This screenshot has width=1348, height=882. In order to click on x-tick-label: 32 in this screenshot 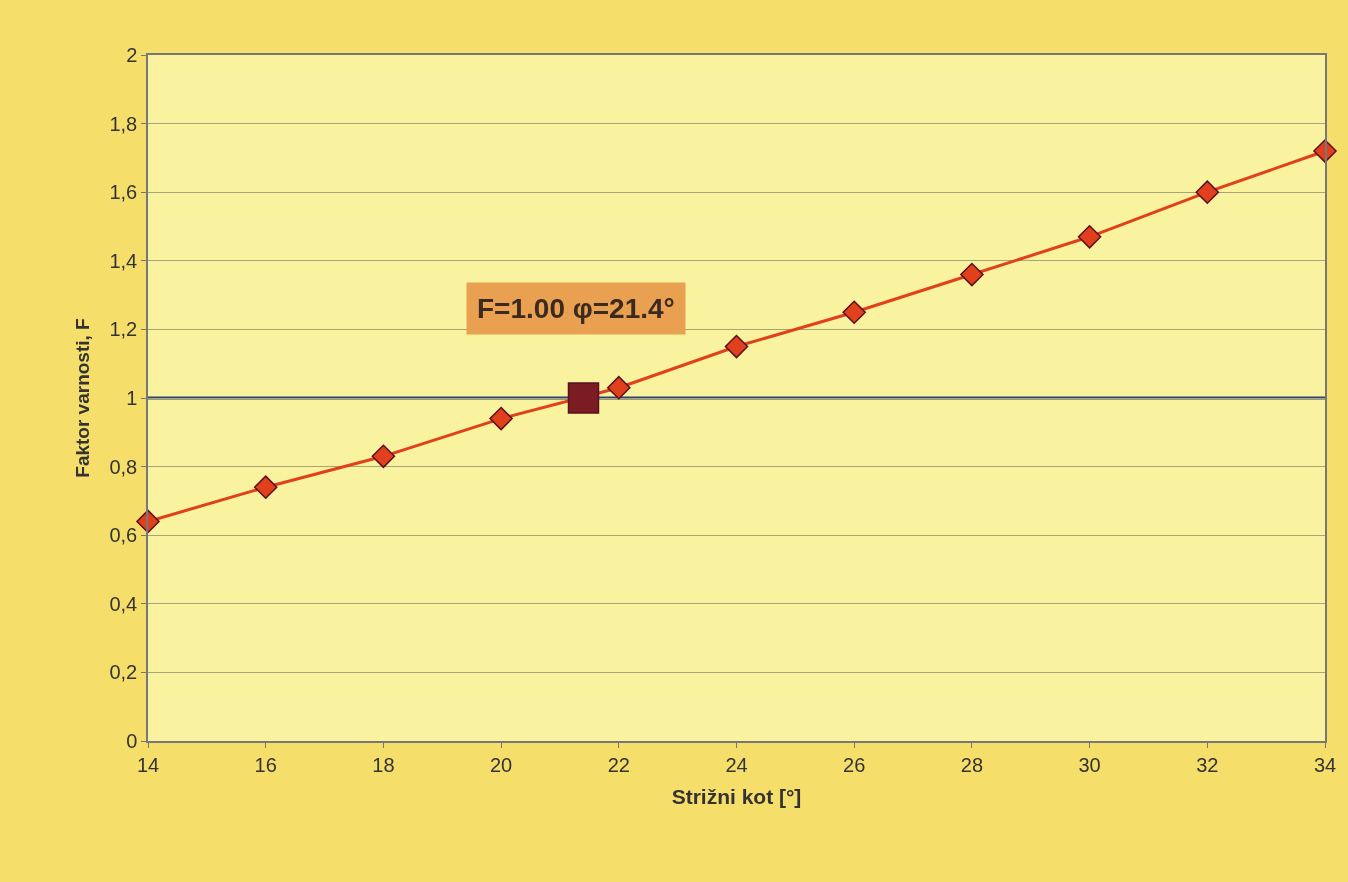, I will do `click(1207, 764)`.